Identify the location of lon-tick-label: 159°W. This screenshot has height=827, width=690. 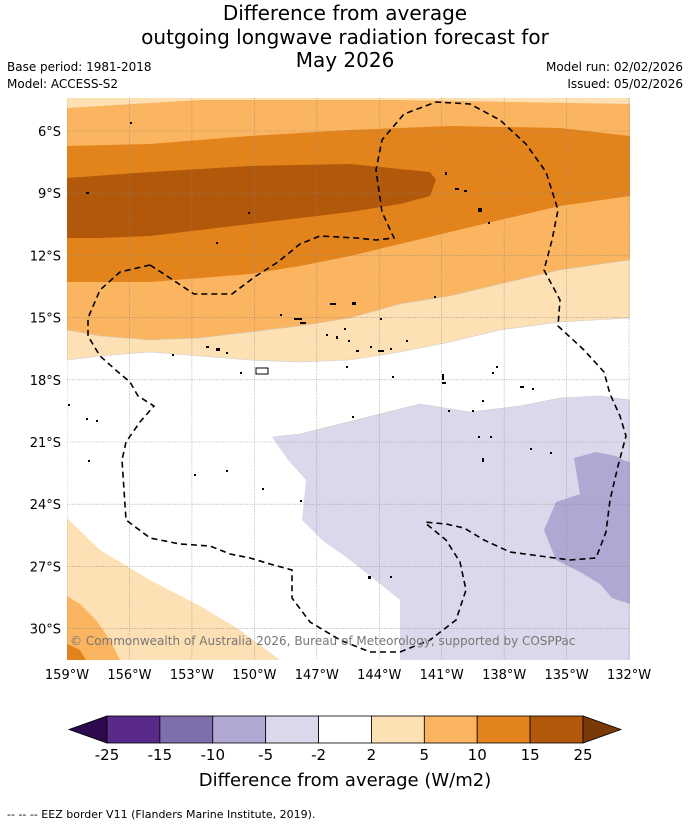
(67, 675).